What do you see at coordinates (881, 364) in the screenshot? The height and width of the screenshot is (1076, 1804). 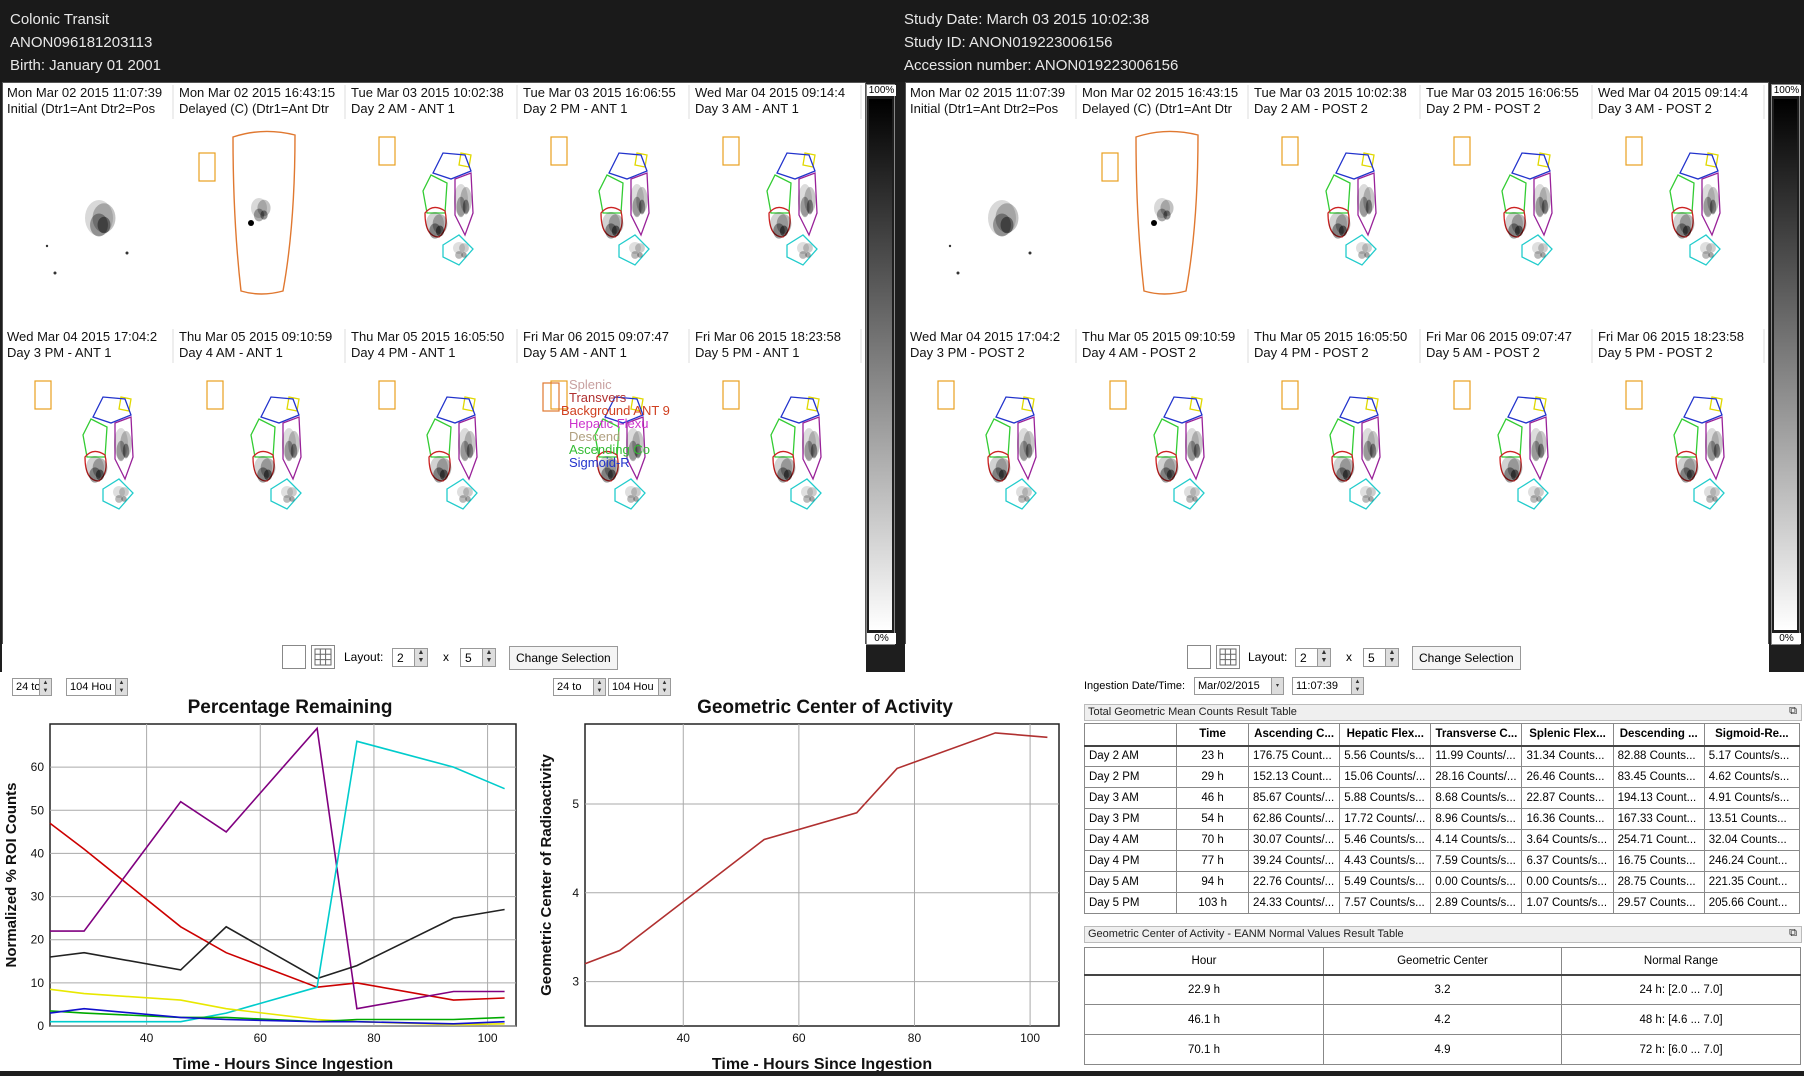 I see `intensity-scale-left: 100% 0%` at bounding box center [881, 364].